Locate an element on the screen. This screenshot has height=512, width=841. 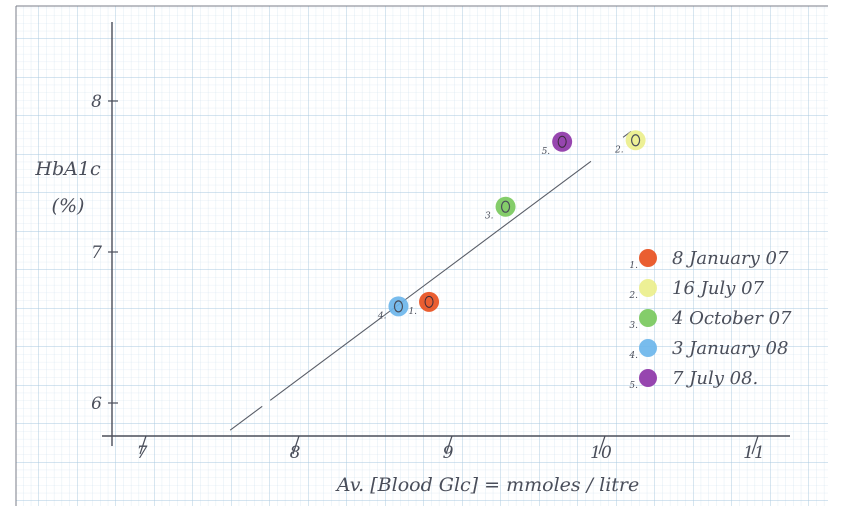
legend-label: 16 July 07 is located at coordinates (718, 288).